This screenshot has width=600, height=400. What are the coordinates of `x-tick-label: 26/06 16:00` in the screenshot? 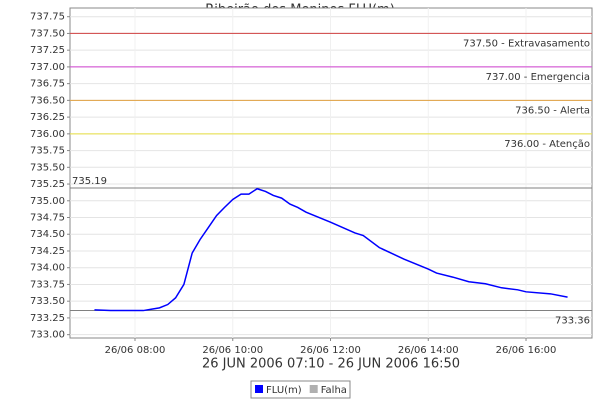 It's located at (526, 350).